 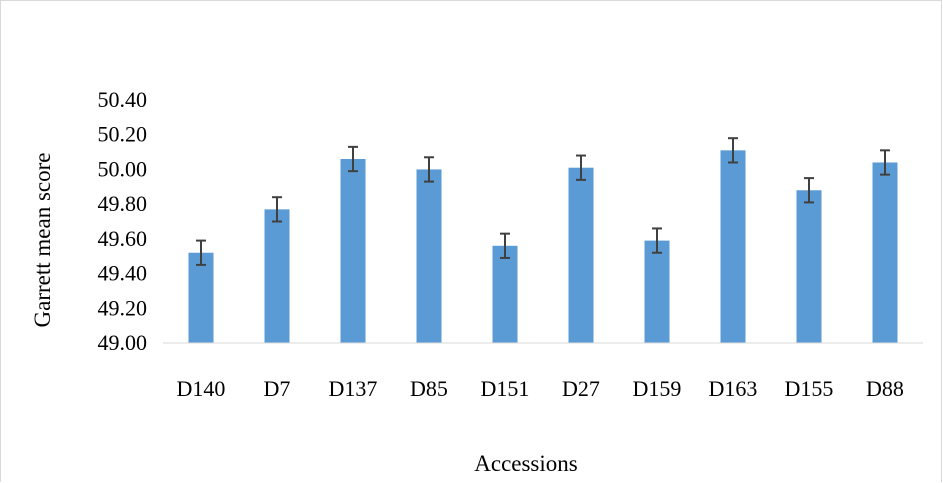 I want to click on y-axis-ticks: 49.00 49.20 49.40 49.60 49.80 50.00 50.20 50.40, so click(x=123, y=221).